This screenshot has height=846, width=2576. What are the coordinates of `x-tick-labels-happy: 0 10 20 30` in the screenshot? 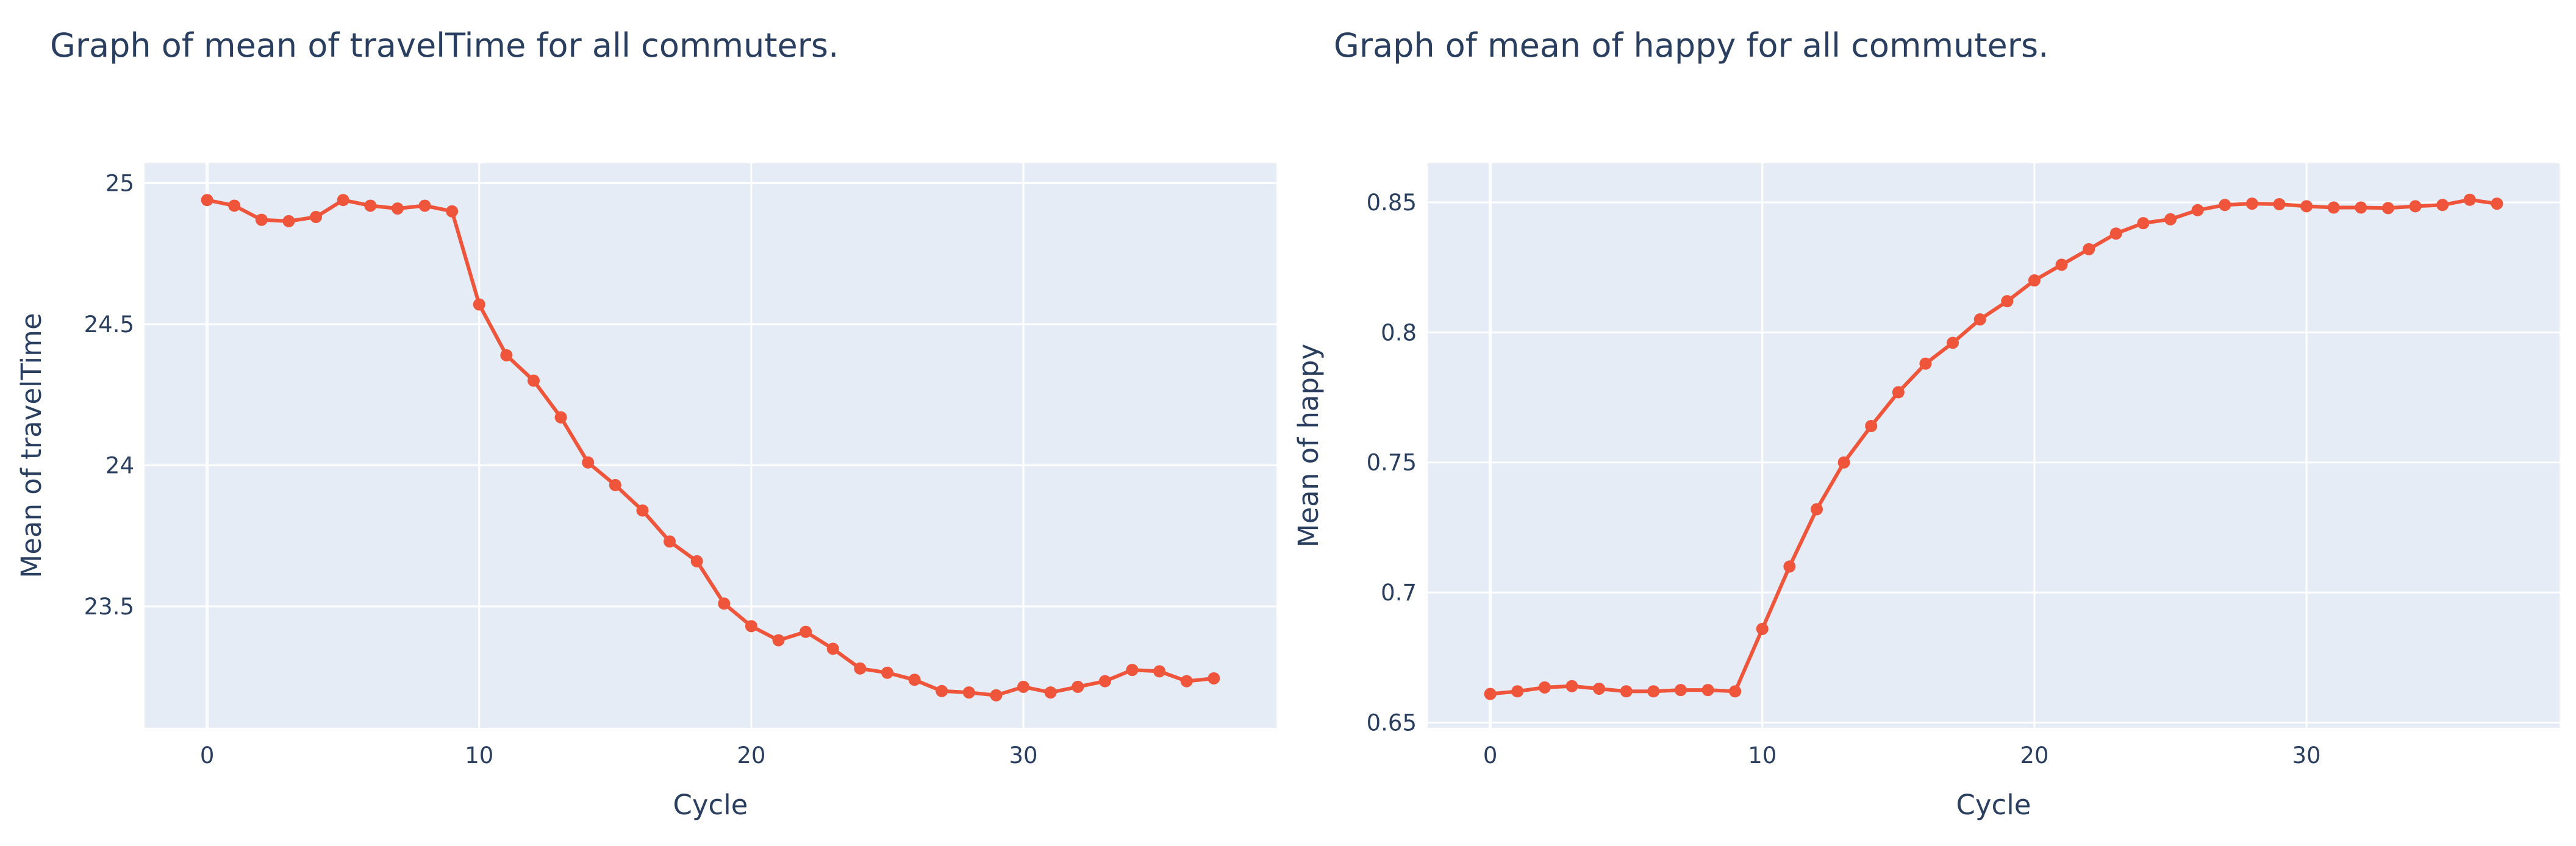 It's located at (1902, 755).